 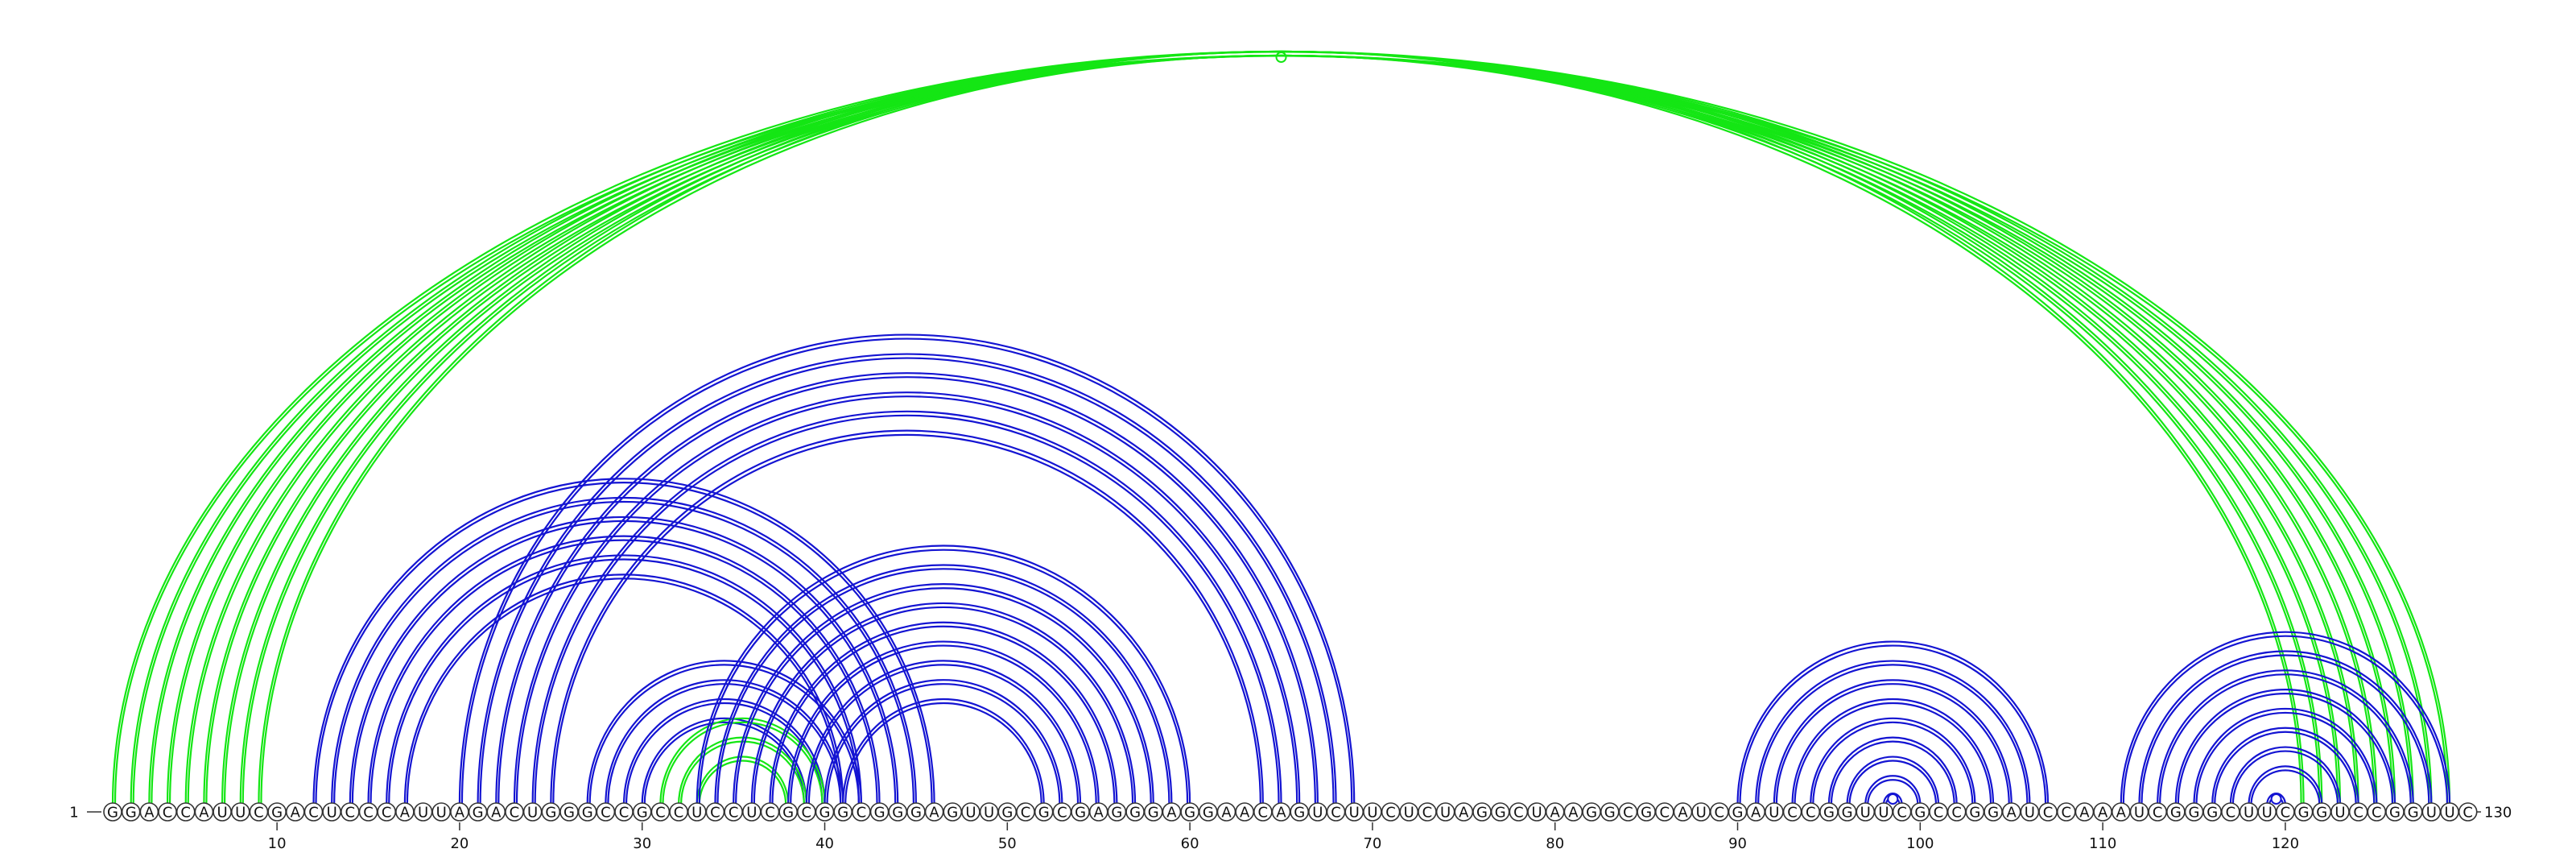 I want to click on nucleotide-100: G, so click(x=1920, y=812).